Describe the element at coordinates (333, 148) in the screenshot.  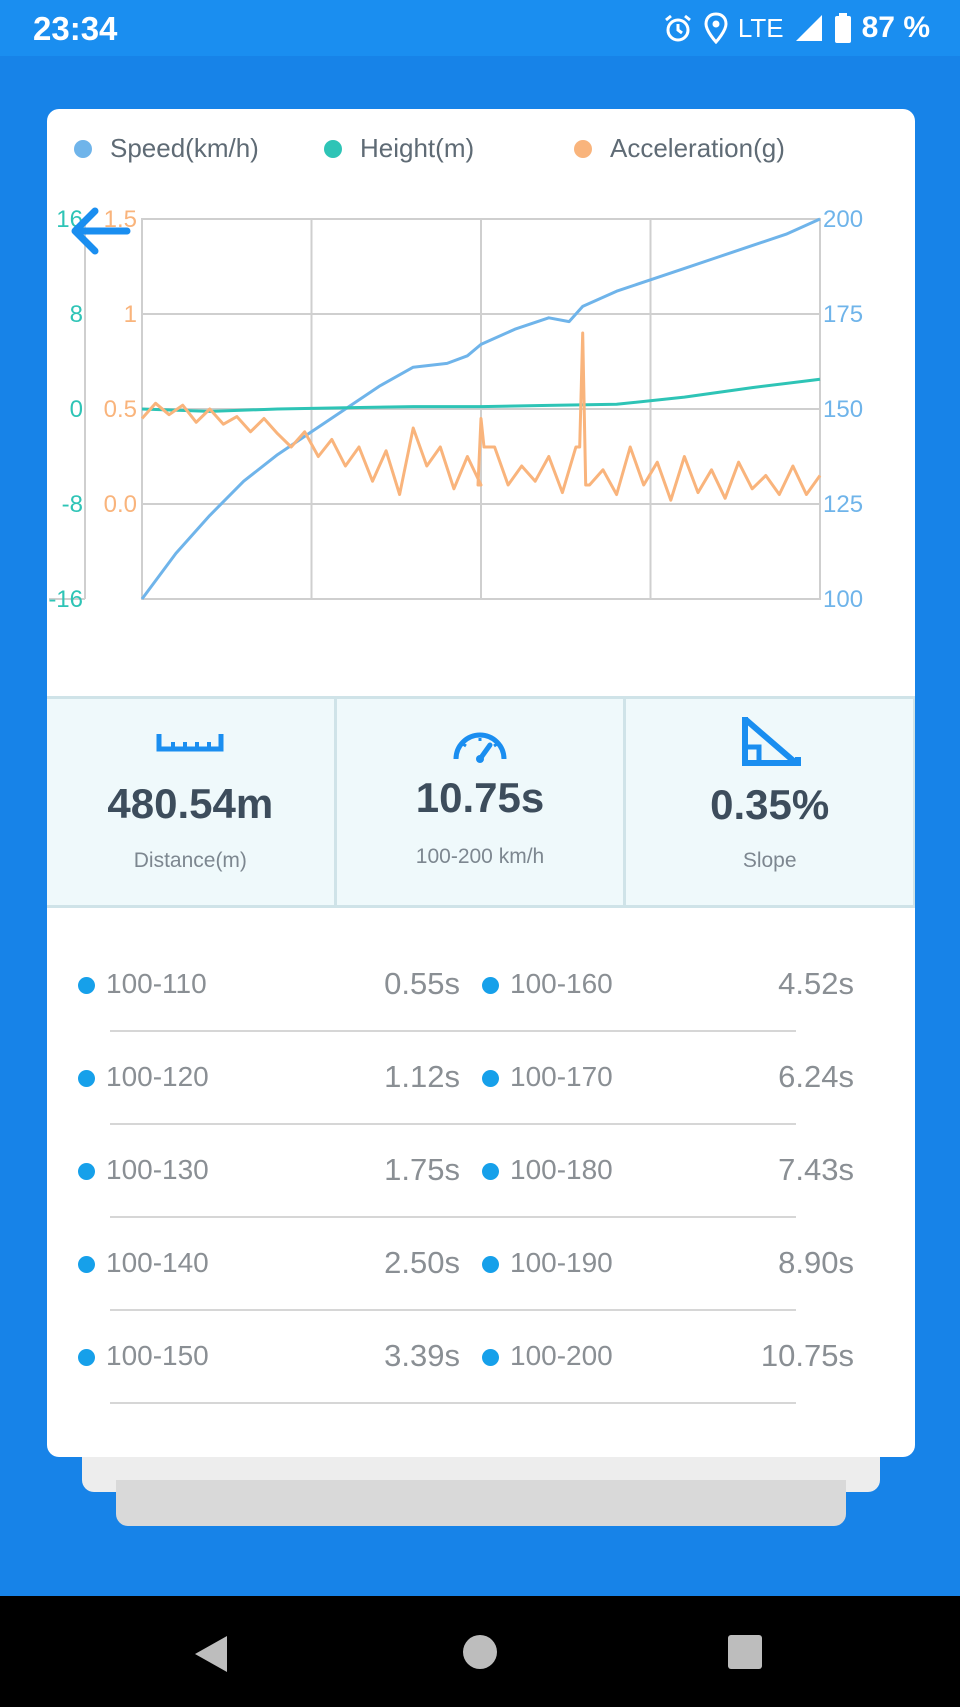
I see `legend-height-dot` at that location.